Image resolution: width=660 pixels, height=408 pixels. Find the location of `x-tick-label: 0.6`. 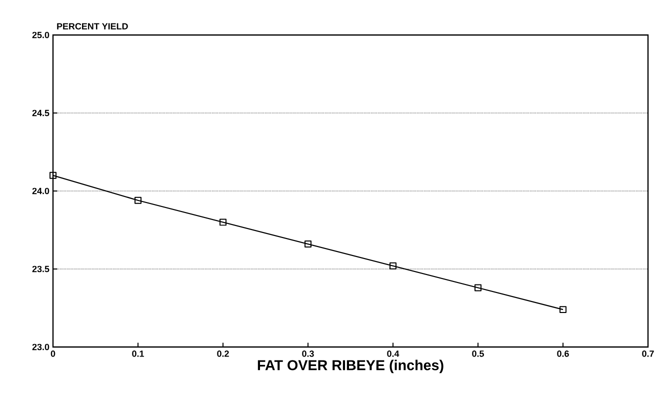

x-tick-label: 0.6 is located at coordinates (563, 353).